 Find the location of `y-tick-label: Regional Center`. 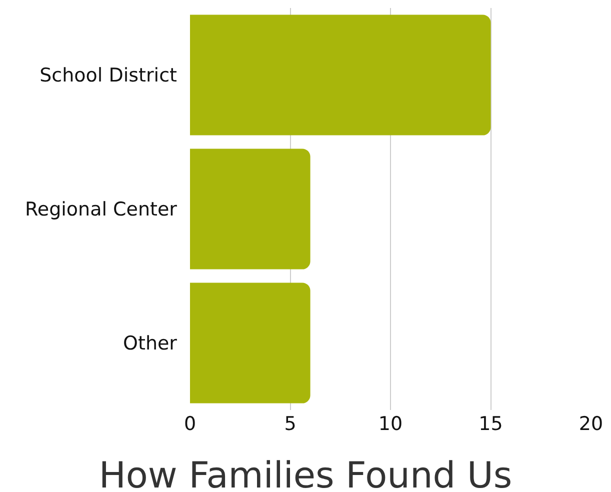

y-tick-label: Regional Center is located at coordinates (101, 209).